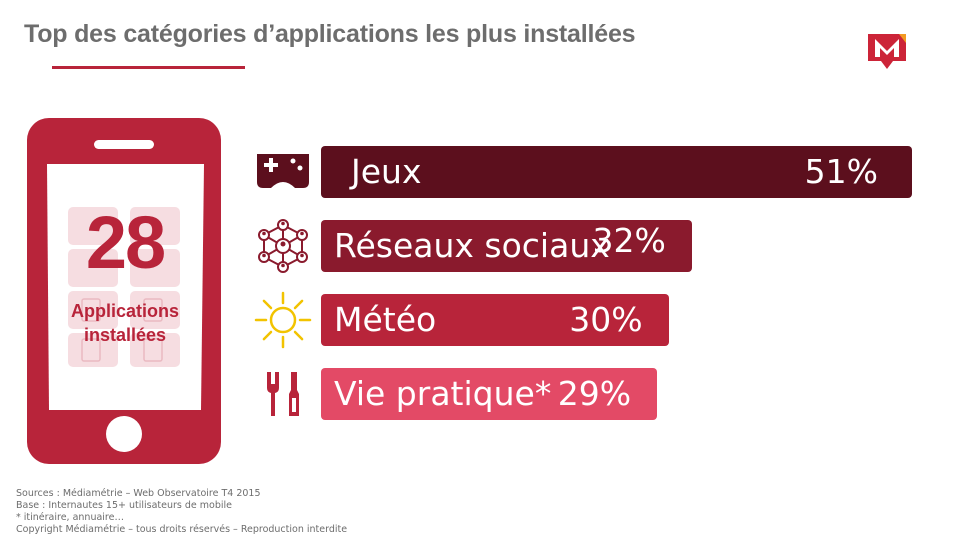 This screenshot has height=540, width=960. Describe the element at coordinates (443, 393) in the screenshot. I see `bar-label-4: Vie pratique*` at that location.